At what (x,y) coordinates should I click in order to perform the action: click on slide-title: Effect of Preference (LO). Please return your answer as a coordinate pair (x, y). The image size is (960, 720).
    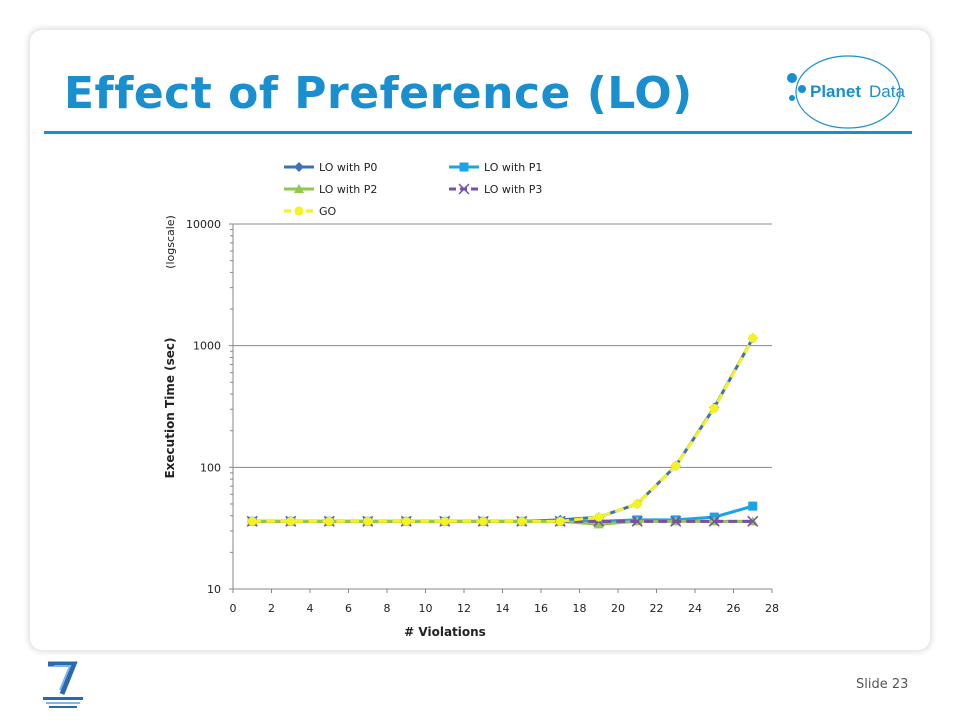
    Looking at the image, I should click on (378, 93).